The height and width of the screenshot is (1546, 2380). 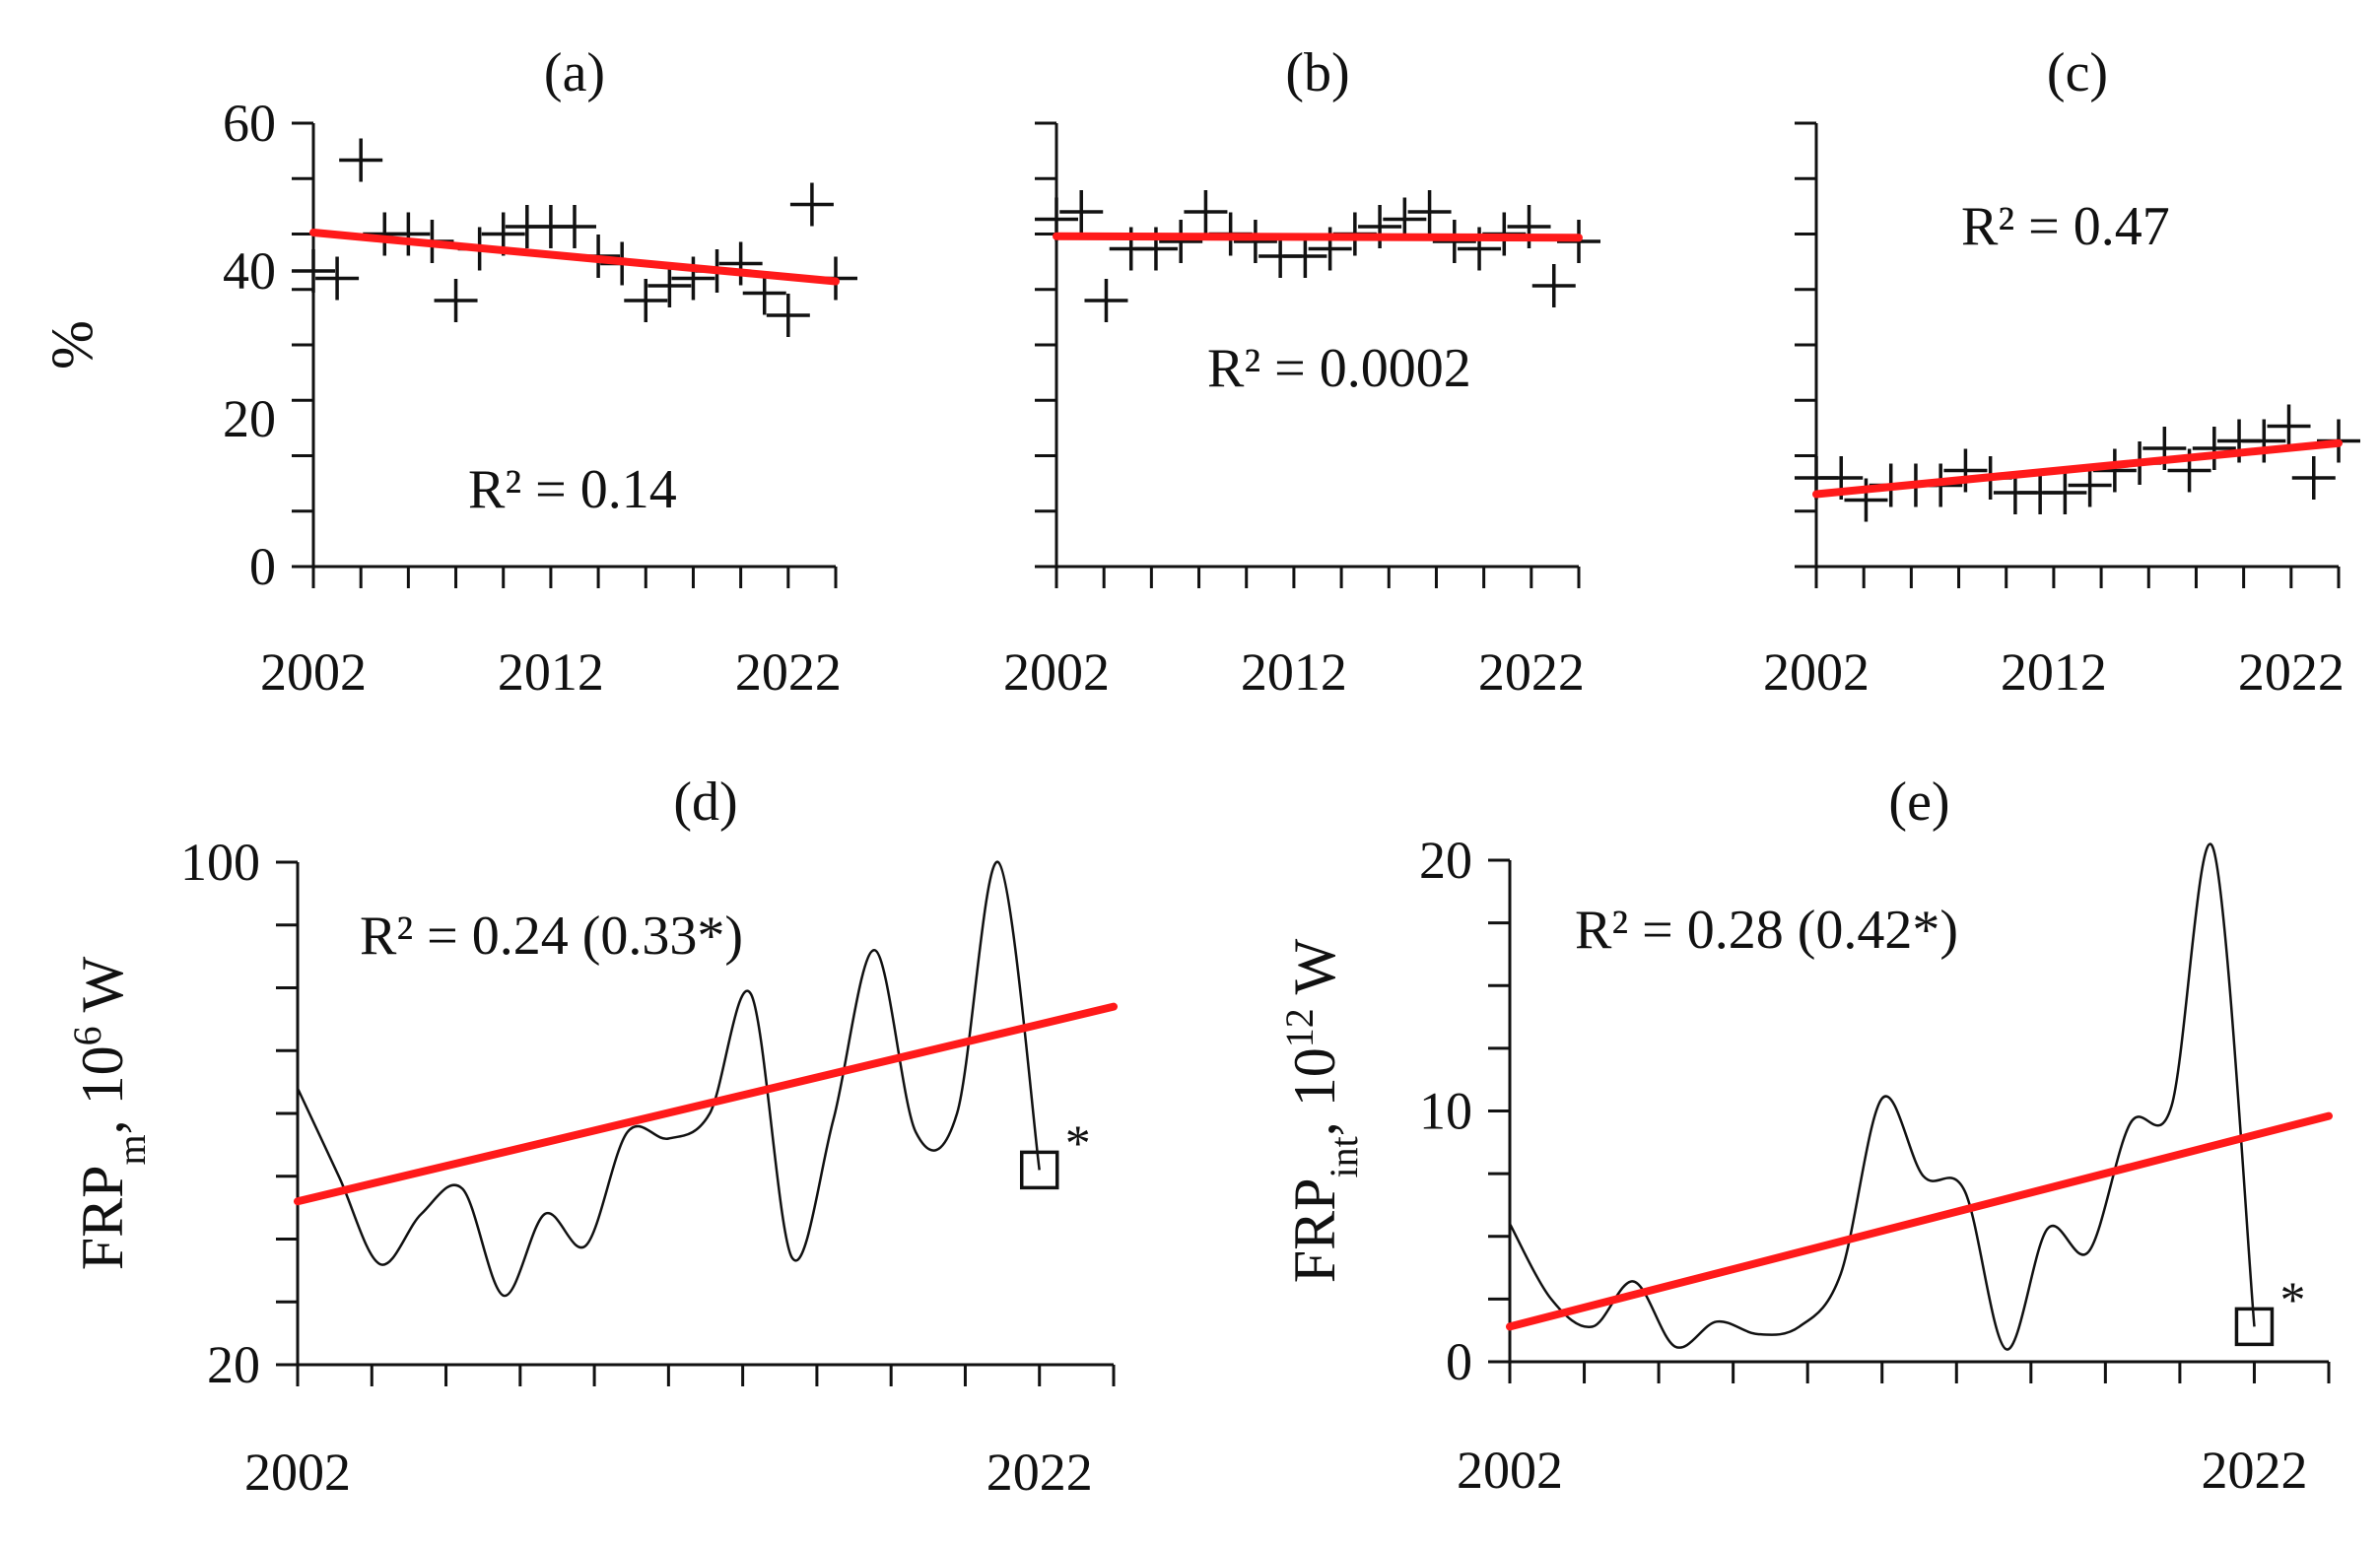 I want to click on panel-c: (c) 2002 2012 2022 R² = 0.47, so click(x=2061, y=372).